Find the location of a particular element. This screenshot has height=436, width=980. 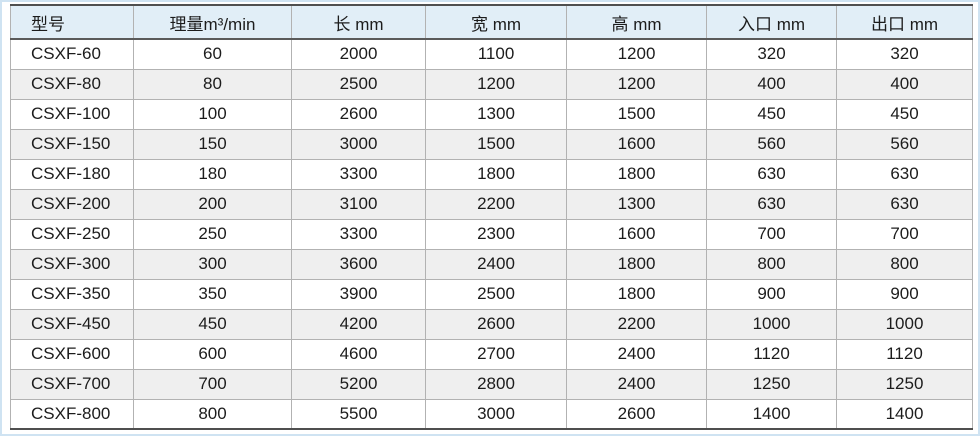

table-row: CSXF-180 180 3300 1800 1800 630 630 is located at coordinates (491, 174).